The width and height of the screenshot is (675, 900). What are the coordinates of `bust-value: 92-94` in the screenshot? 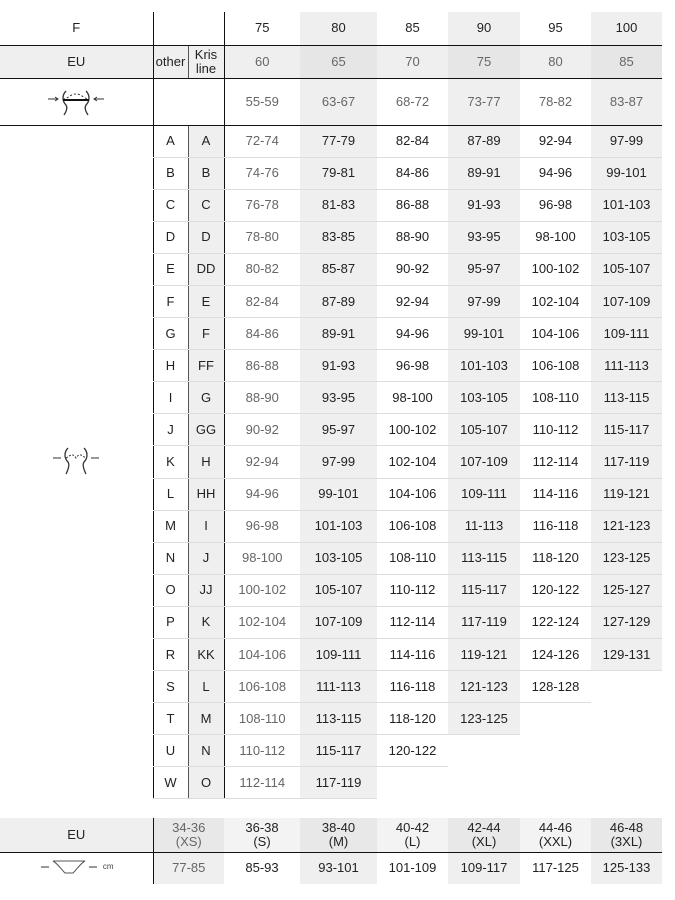 It's located at (555, 141).